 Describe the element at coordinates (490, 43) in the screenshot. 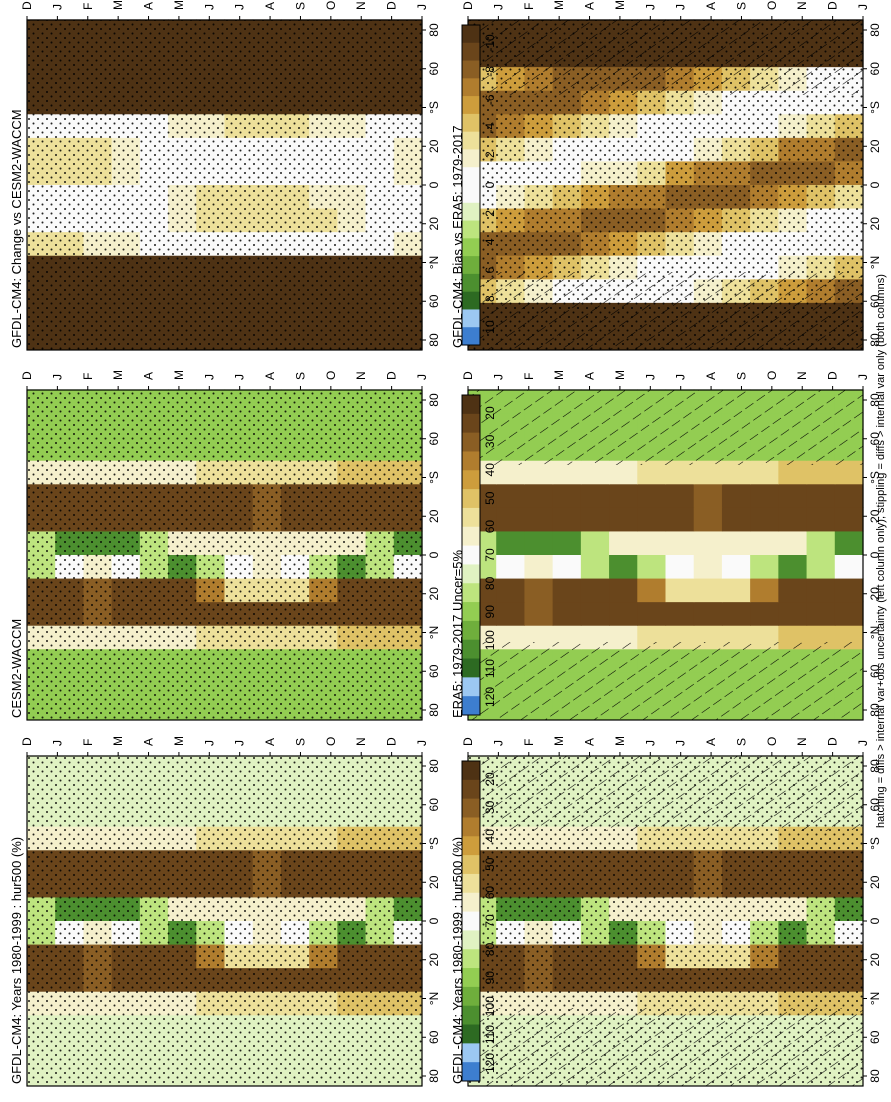

I see `colorbar-label: -10` at that location.